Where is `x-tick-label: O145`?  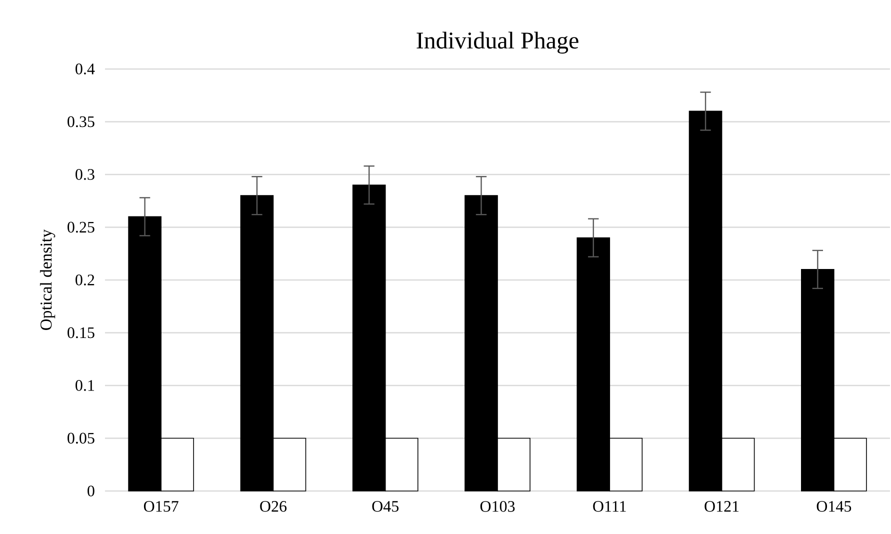
x-tick-label: O145 is located at coordinates (834, 506).